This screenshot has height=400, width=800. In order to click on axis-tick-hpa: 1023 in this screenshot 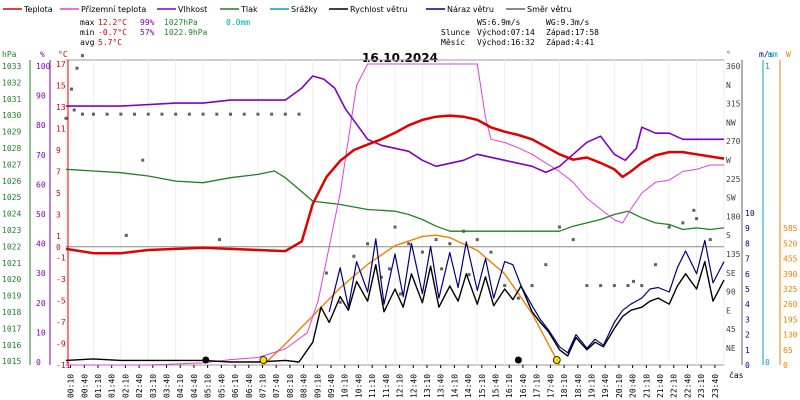, I will do `click(11, 230)`.